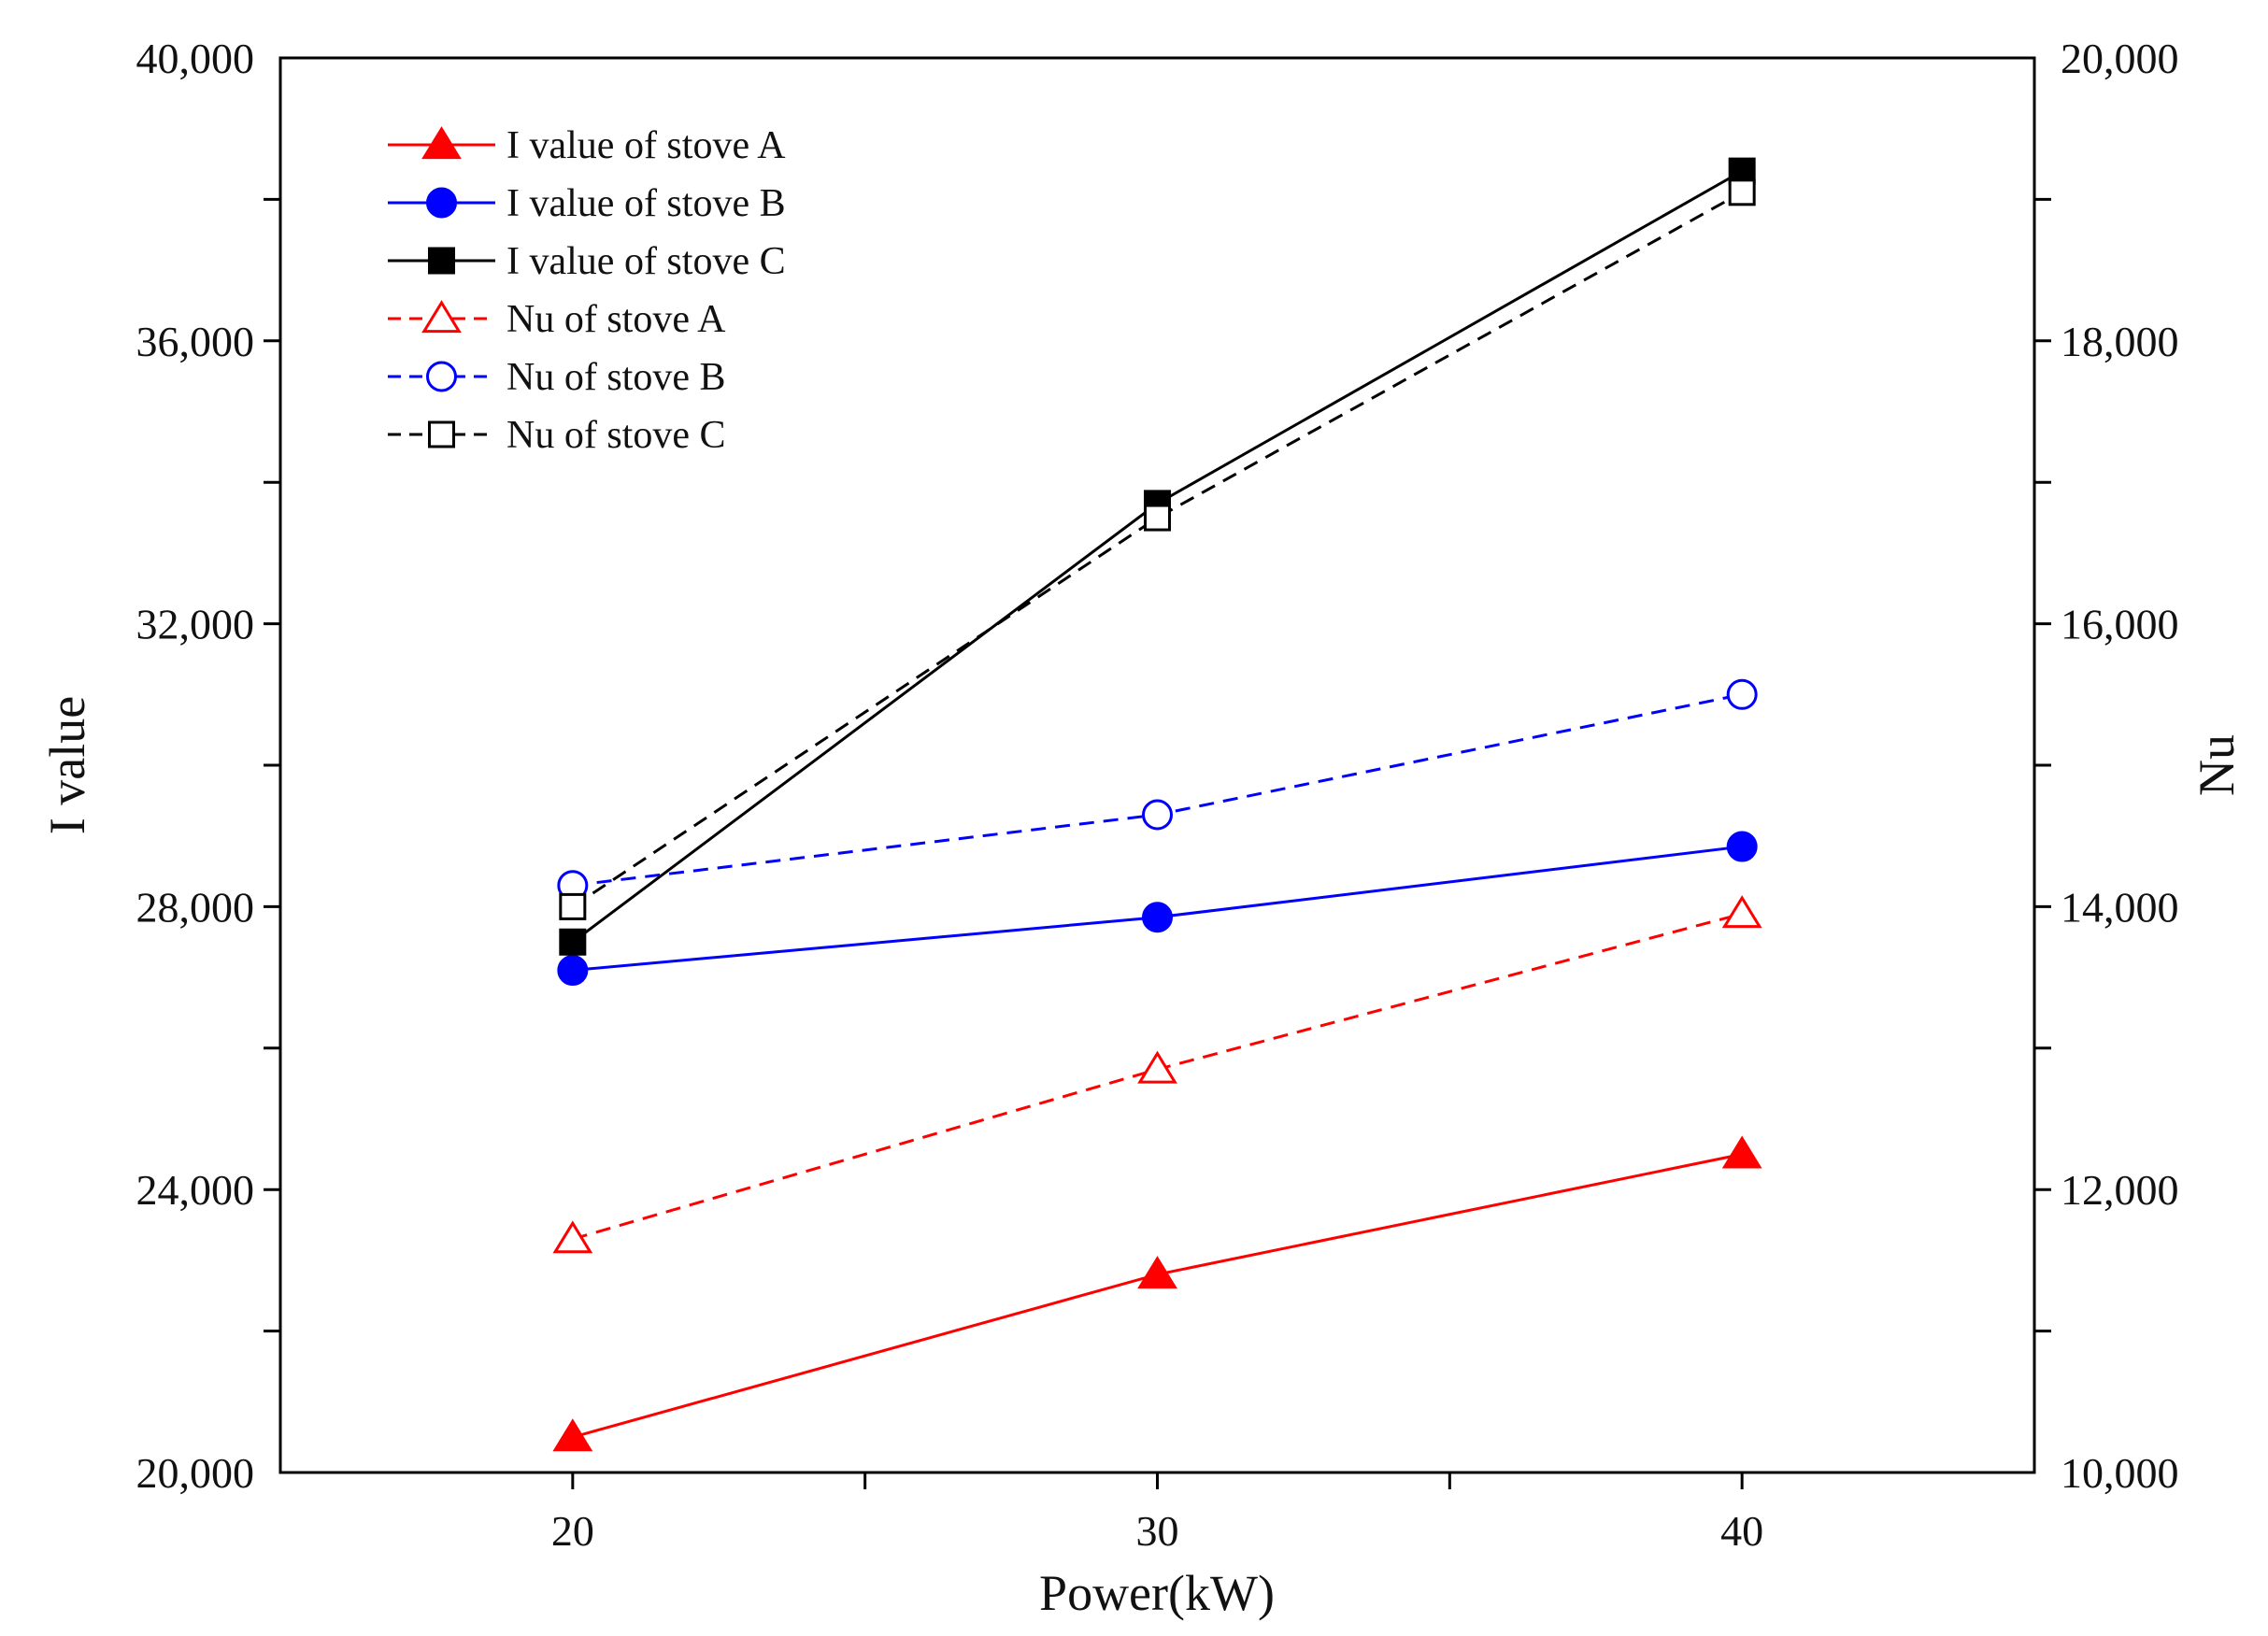  What do you see at coordinates (616, 377) in the screenshot?
I see `legend-label: Nu of stove B` at bounding box center [616, 377].